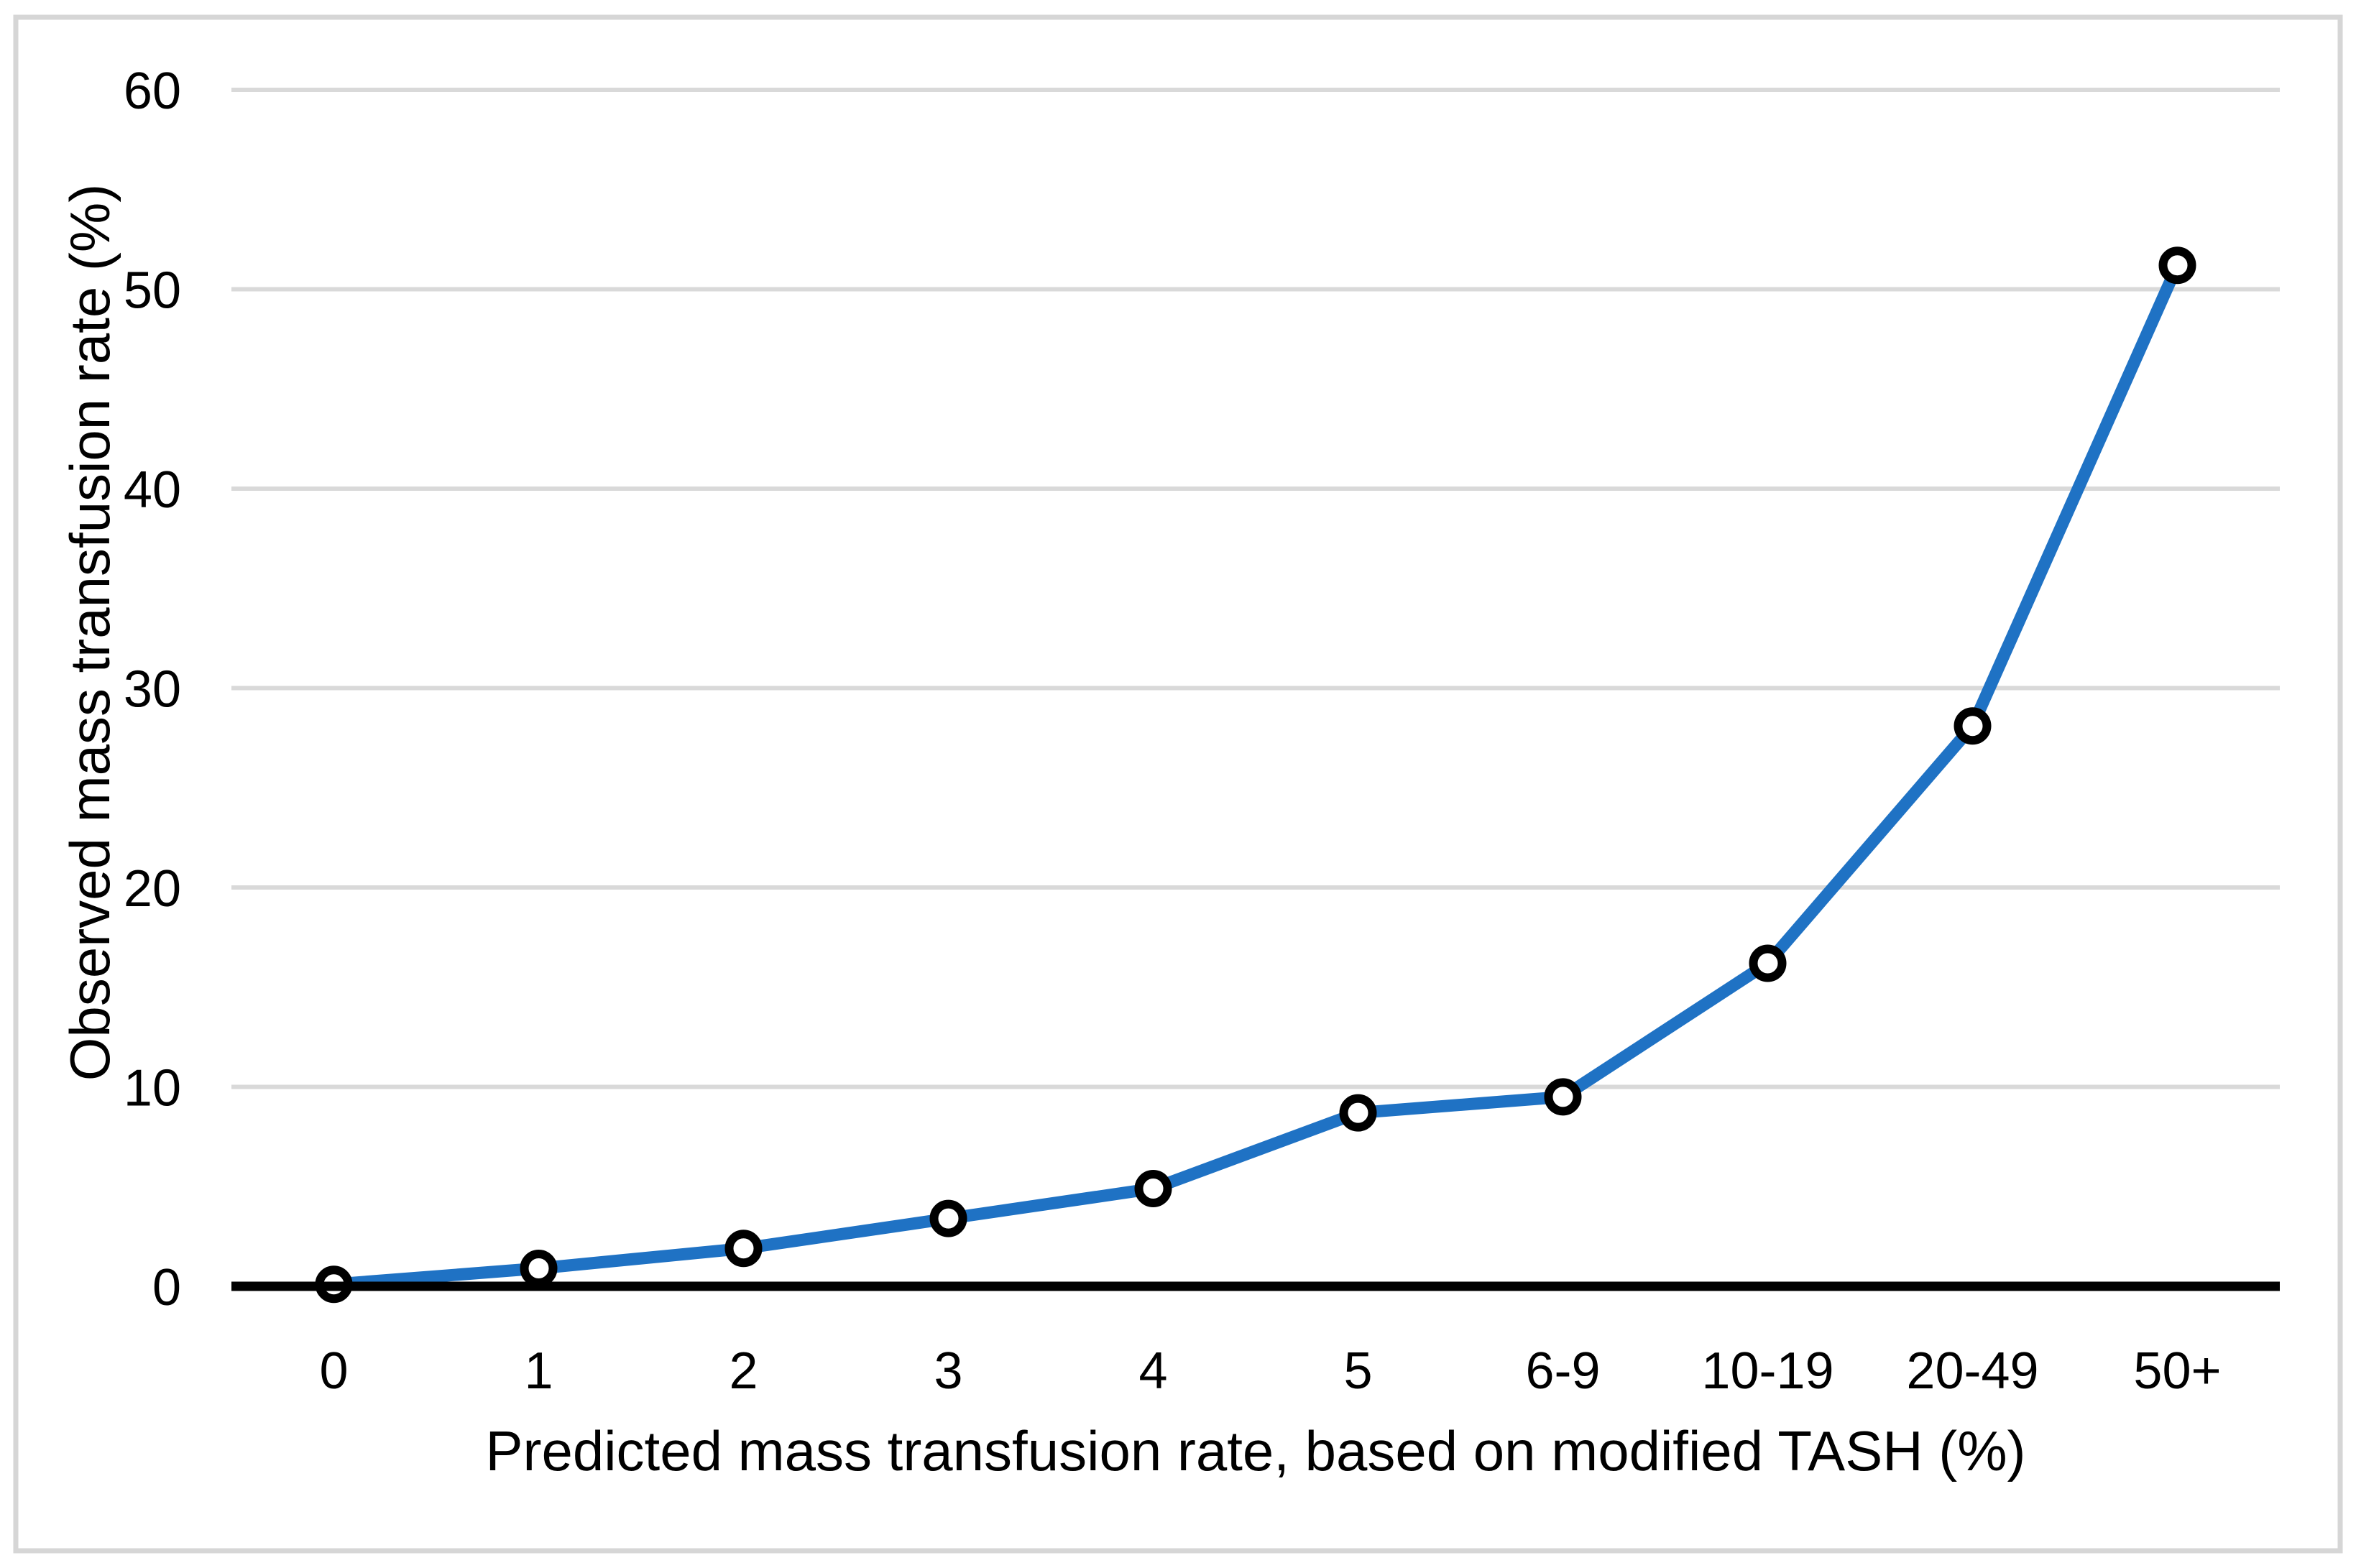 This screenshot has height=1568, width=2356. What do you see at coordinates (1767, 1371) in the screenshot?
I see `x-tick-label-10-19: 10-19` at bounding box center [1767, 1371].